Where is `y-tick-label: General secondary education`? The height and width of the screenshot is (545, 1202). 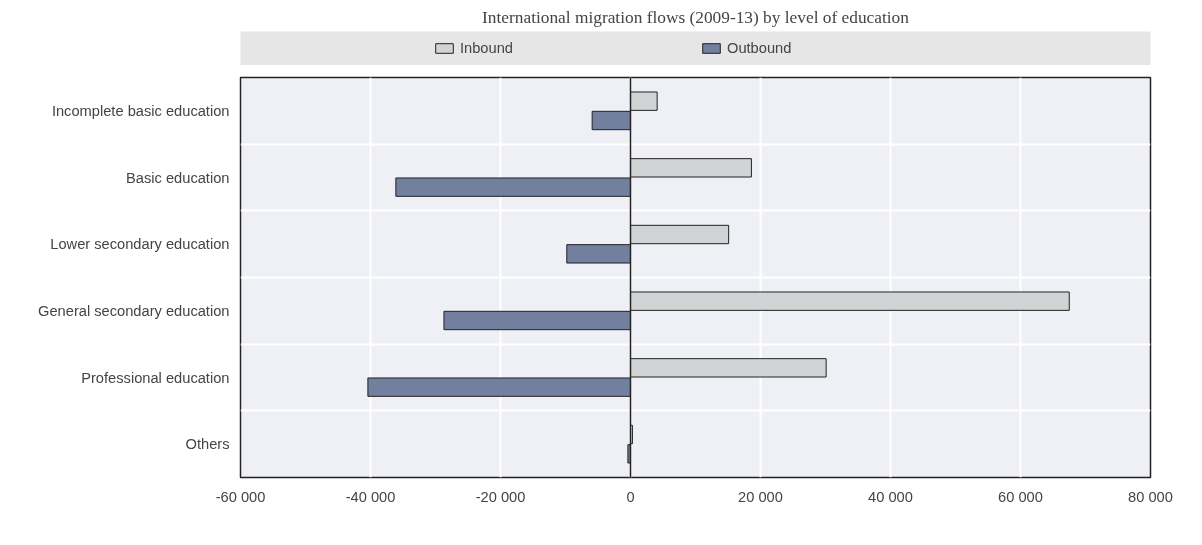
y-tick-label: General secondary education is located at coordinates (134, 310).